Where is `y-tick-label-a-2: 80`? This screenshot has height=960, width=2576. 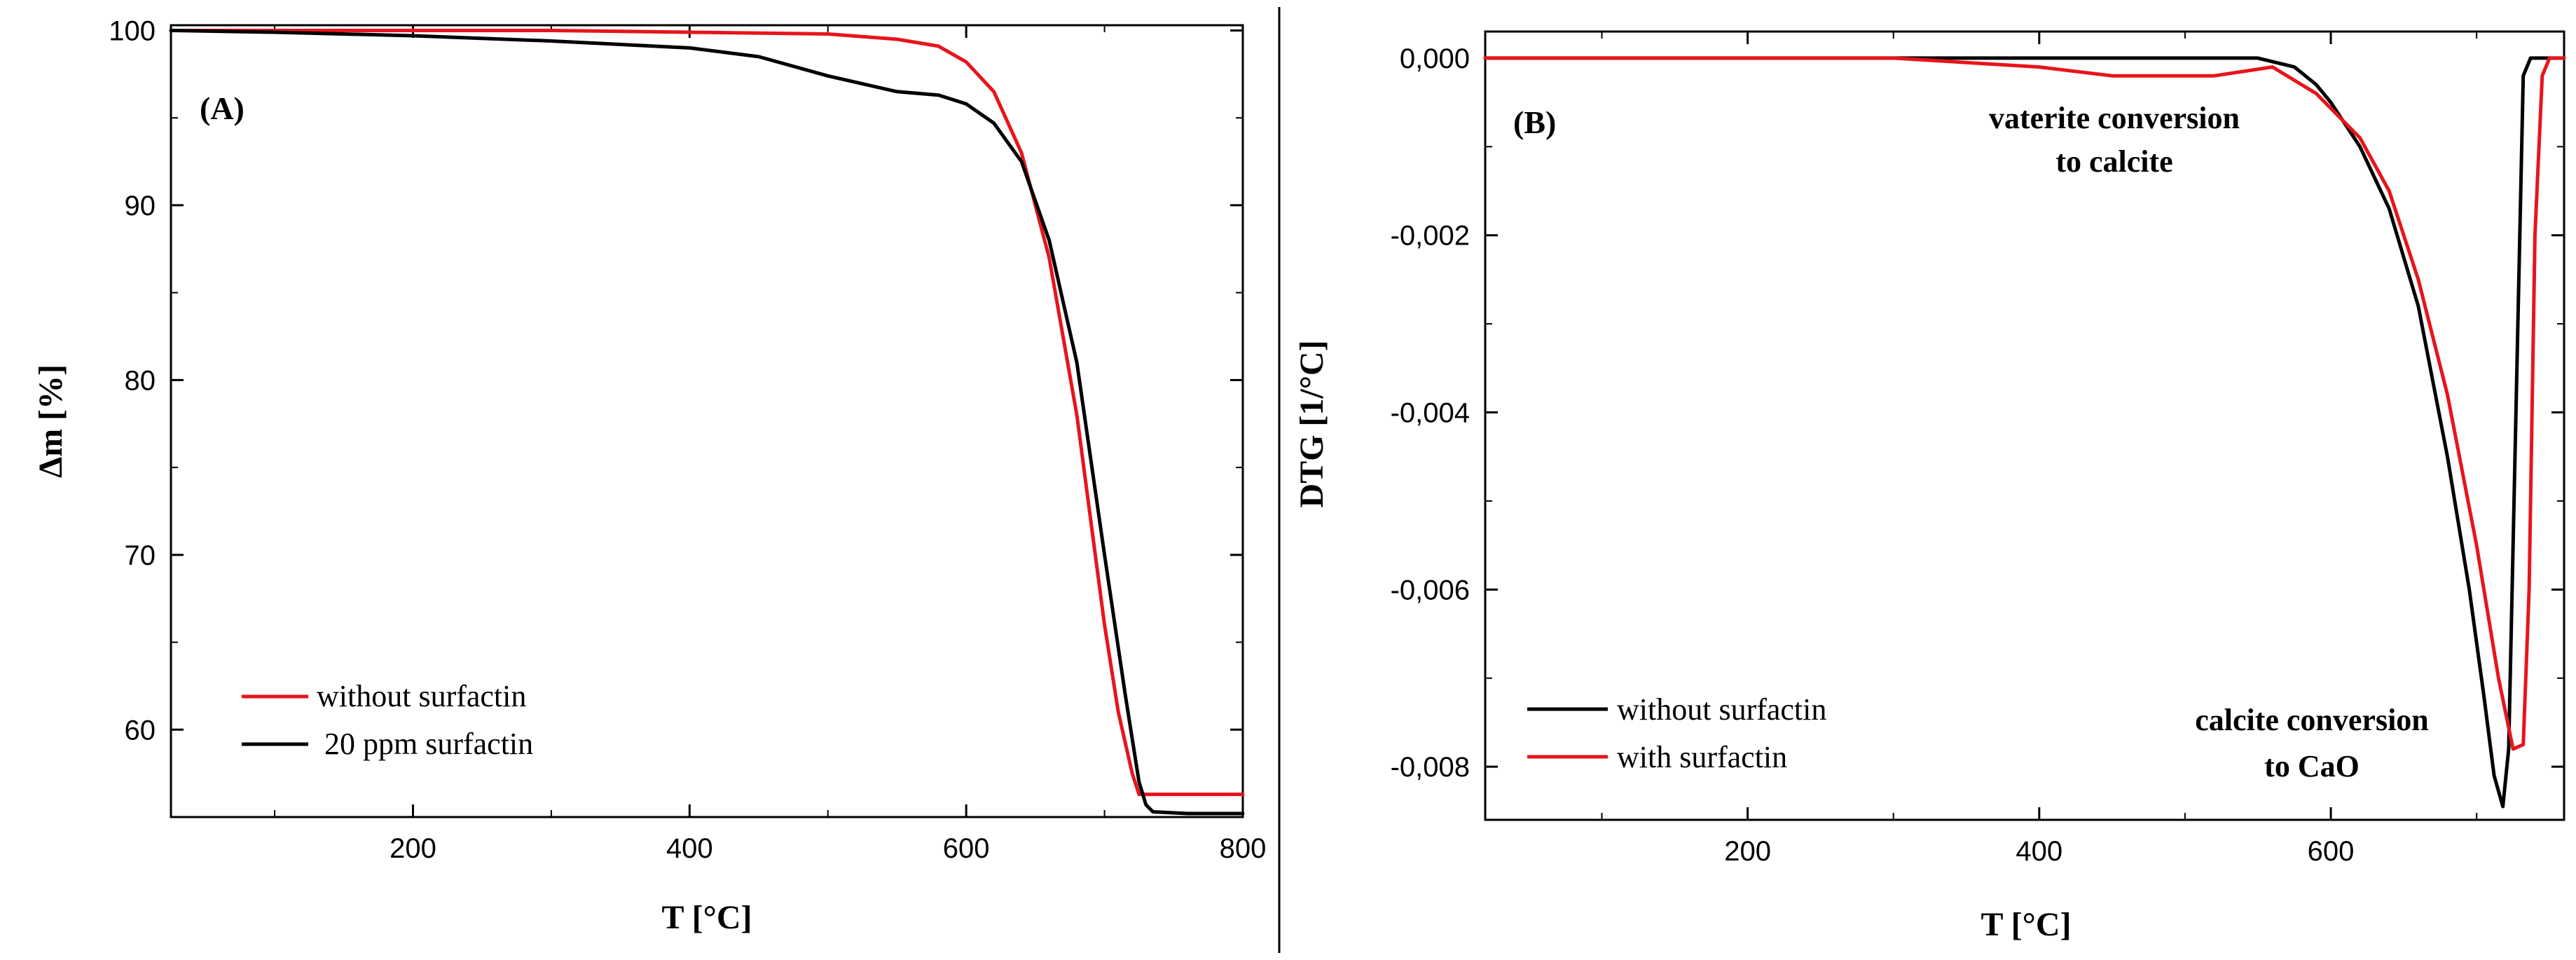 y-tick-label-a-2: 80 is located at coordinates (140, 380).